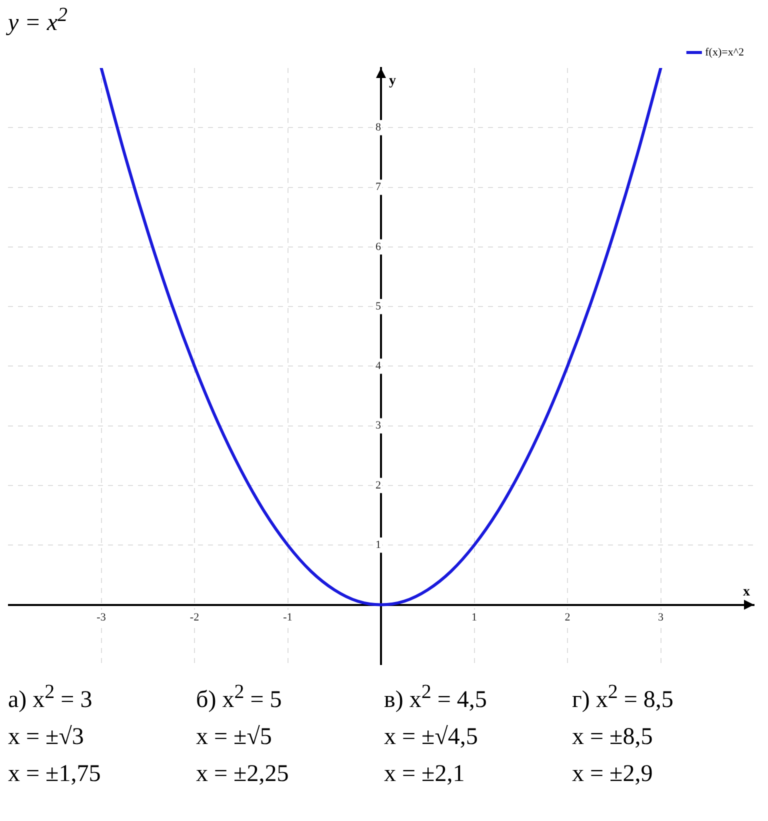 This screenshot has width=768, height=821. Describe the element at coordinates (379, 246) in the screenshot. I see `y-tick-label: 6` at that location.